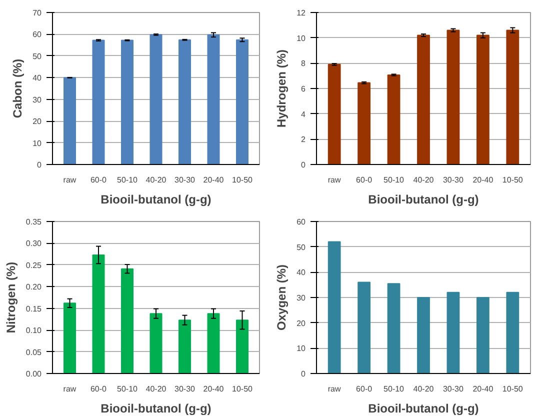  What do you see at coordinates (281, 88) in the screenshot?
I see `y-axis-title: Hydrogen (%)` at bounding box center [281, 88].